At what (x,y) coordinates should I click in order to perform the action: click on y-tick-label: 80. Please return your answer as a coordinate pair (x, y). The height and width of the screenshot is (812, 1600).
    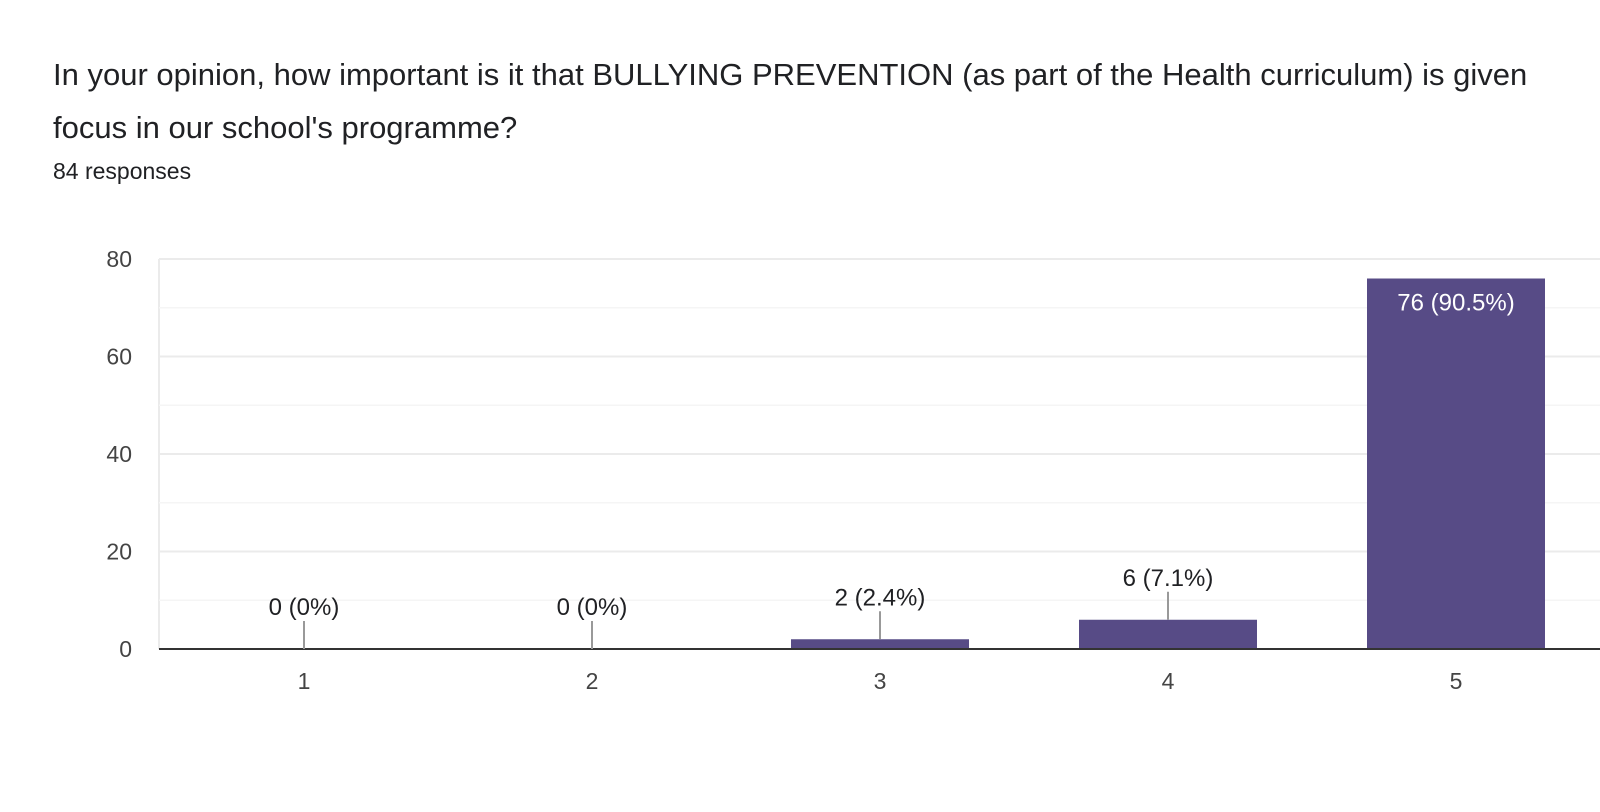
    Looking at the image, I should click on (119, 259).